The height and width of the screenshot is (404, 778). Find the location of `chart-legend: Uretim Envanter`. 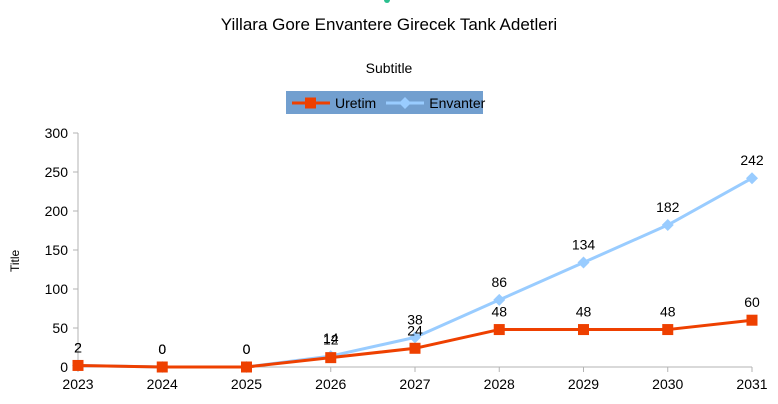

chart-legend: Uretim Envanter is located at coordinates (385, 102).